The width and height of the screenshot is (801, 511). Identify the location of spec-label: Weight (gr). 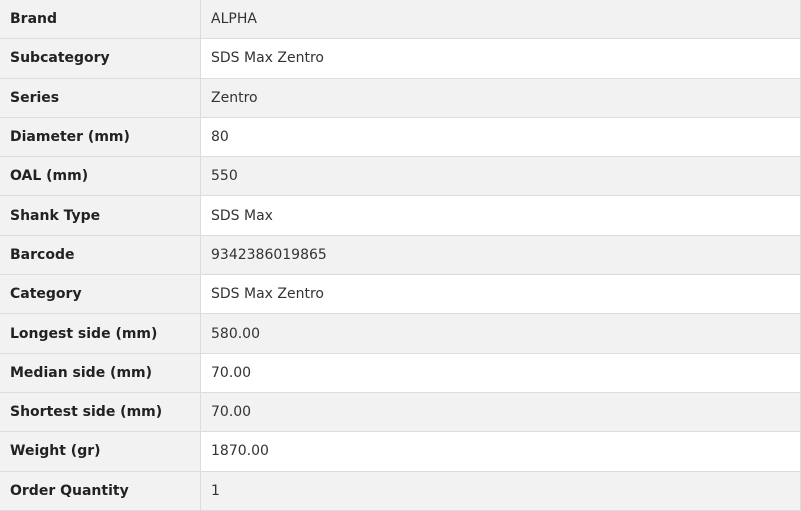
(100, 451).